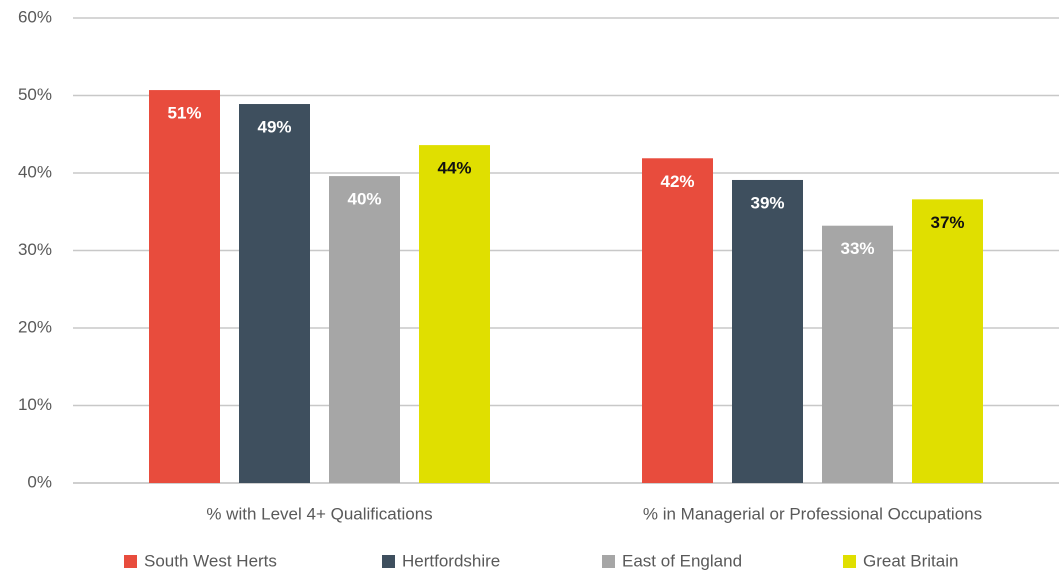 Image resolution: width=1059 pixels, height=577 pixels. Describe the element at coordinates (451, 560) in the screenshot. I see `legend-label: Hertfordshire` at that location.